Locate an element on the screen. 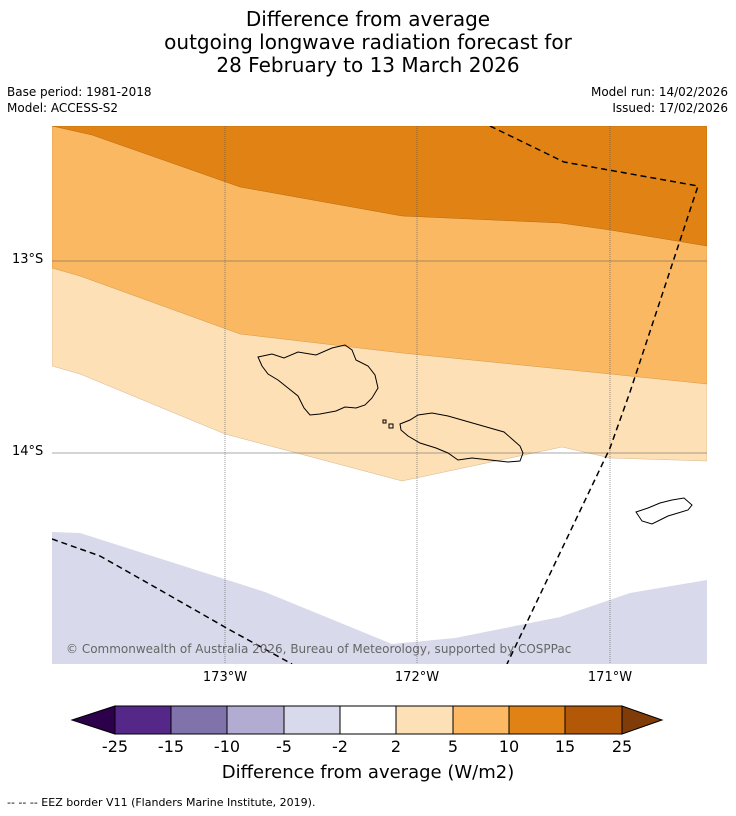 The height and width of the screenshot is (816, 736). lat-label-13s: 13°S is located at coordinates (28, 259).